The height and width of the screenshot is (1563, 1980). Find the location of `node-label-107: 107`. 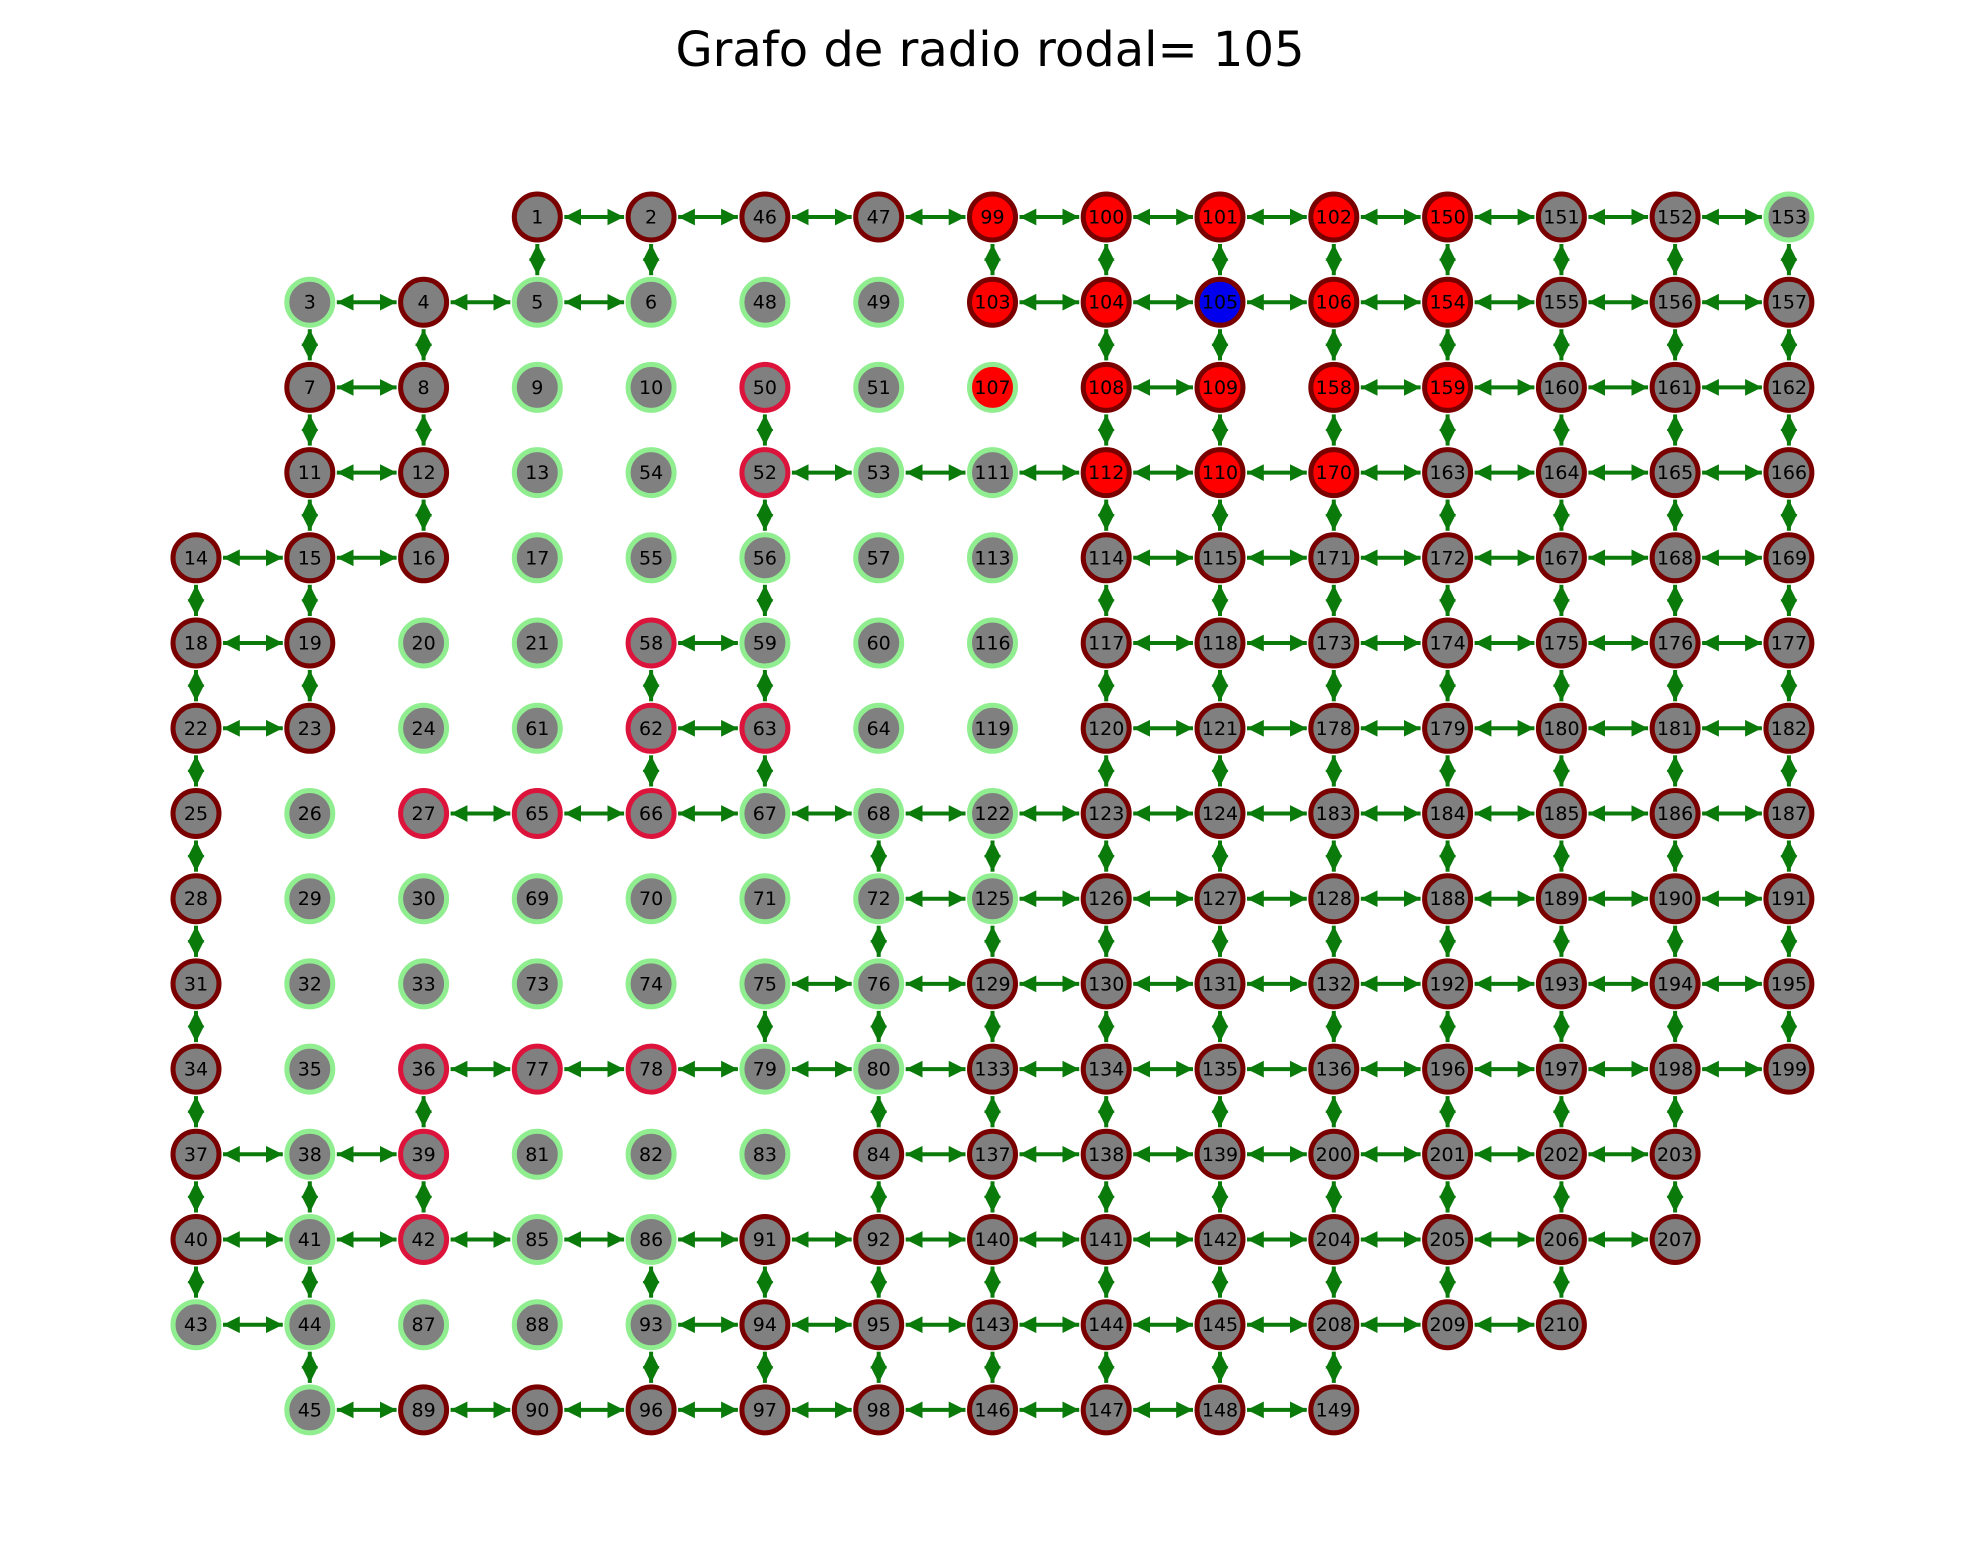

node-label-107: 107 is located at coordinates (992, 388).